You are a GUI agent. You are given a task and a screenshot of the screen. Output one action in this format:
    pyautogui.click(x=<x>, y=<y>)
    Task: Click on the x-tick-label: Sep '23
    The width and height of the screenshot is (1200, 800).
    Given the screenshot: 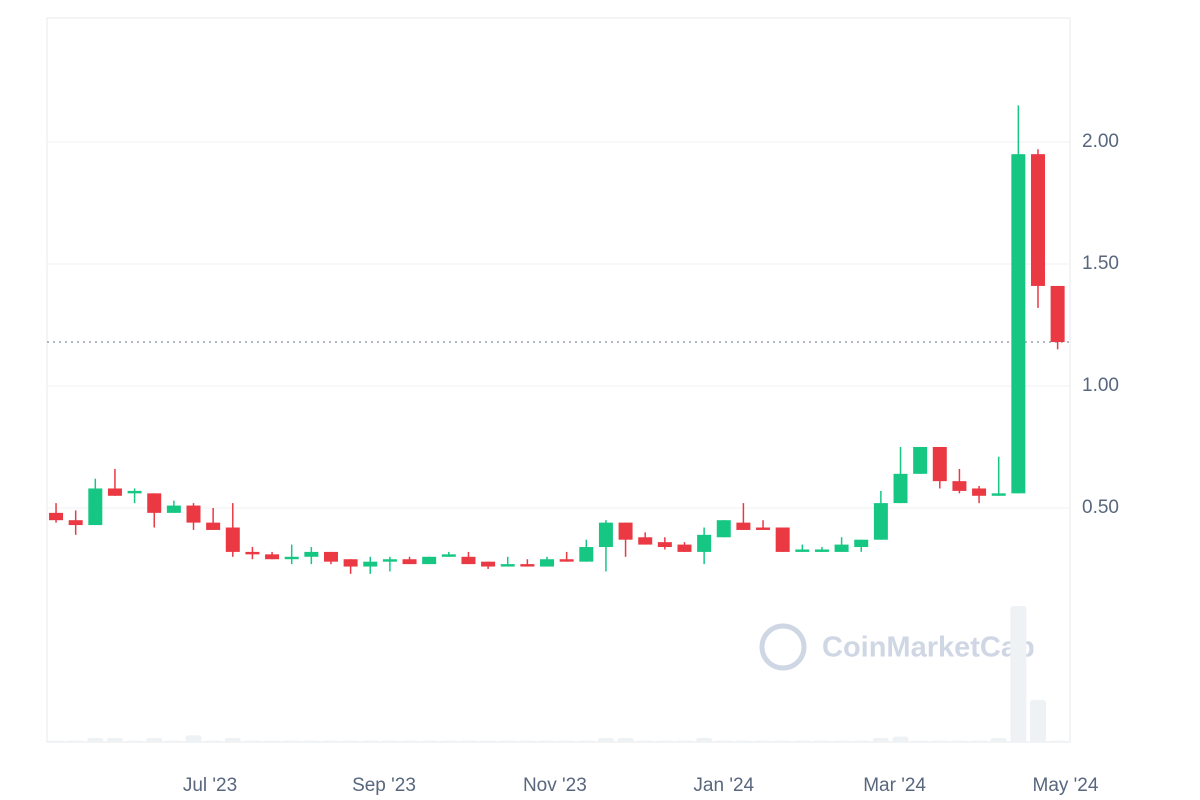 What is the action you would take?
    pyautogui.click(x=384, y=785)
    